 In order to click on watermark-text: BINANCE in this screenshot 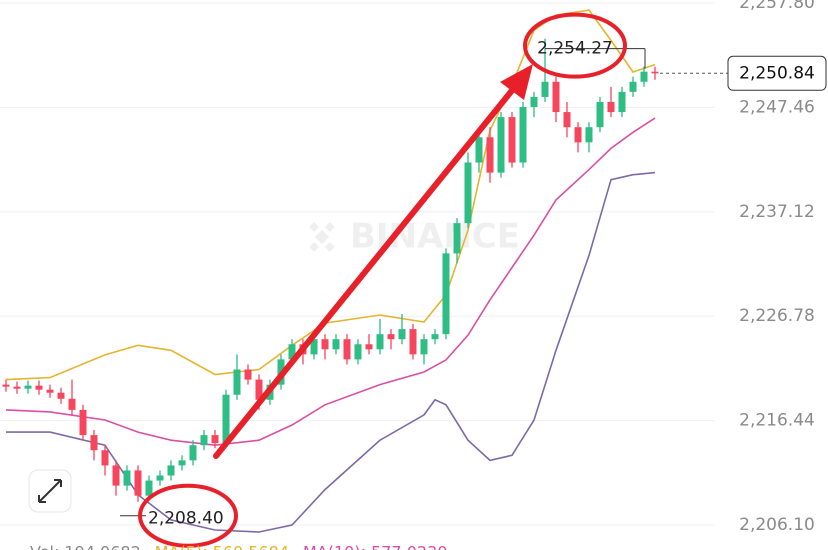, I will do `click(435, 237)`.